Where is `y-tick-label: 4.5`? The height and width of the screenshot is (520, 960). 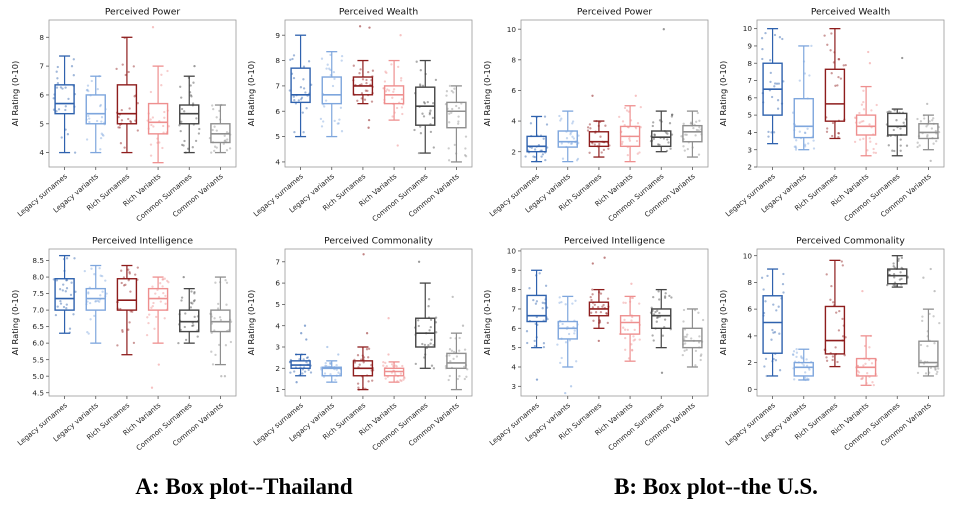 y-tick-label: 4.5 is located at coordinates (38, 392).